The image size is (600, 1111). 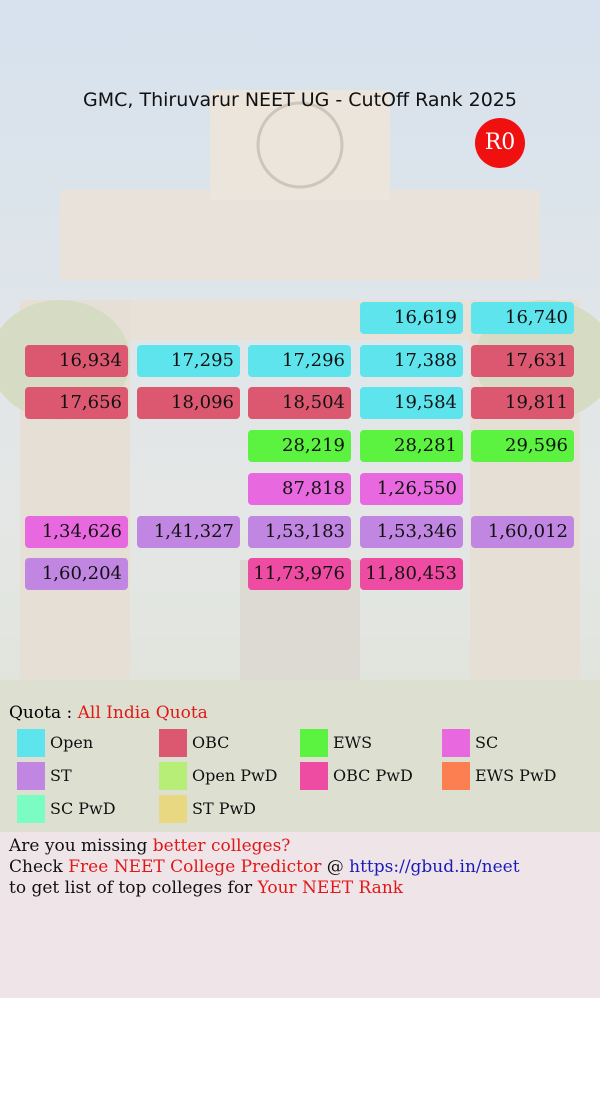 I want to click on quota: Quota : All India Quota, so click(x=108, y=713).